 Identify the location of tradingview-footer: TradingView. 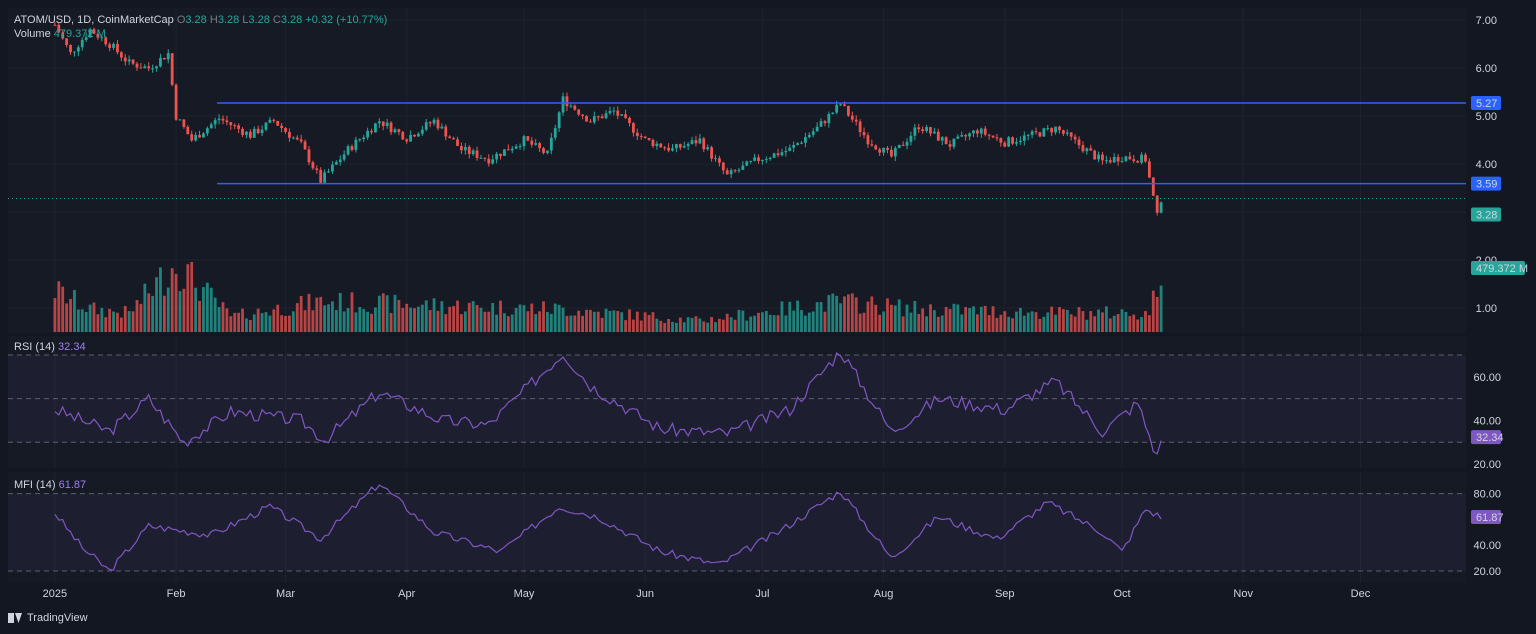
(48, 618).